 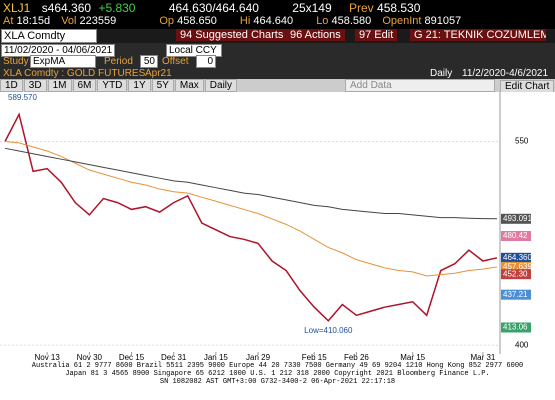 I want to click on change: +5.830, so click(x=117, y=8).